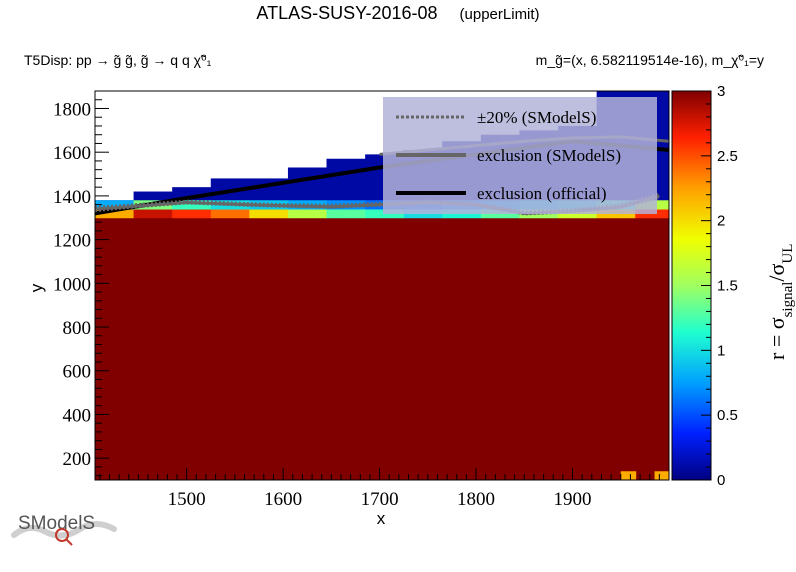 Image resolution: width=796 pixels, height=572 pixels. Describe the element at coordinates (36, 287) in the screenshot. I see `y-axis-label: y` at that location.